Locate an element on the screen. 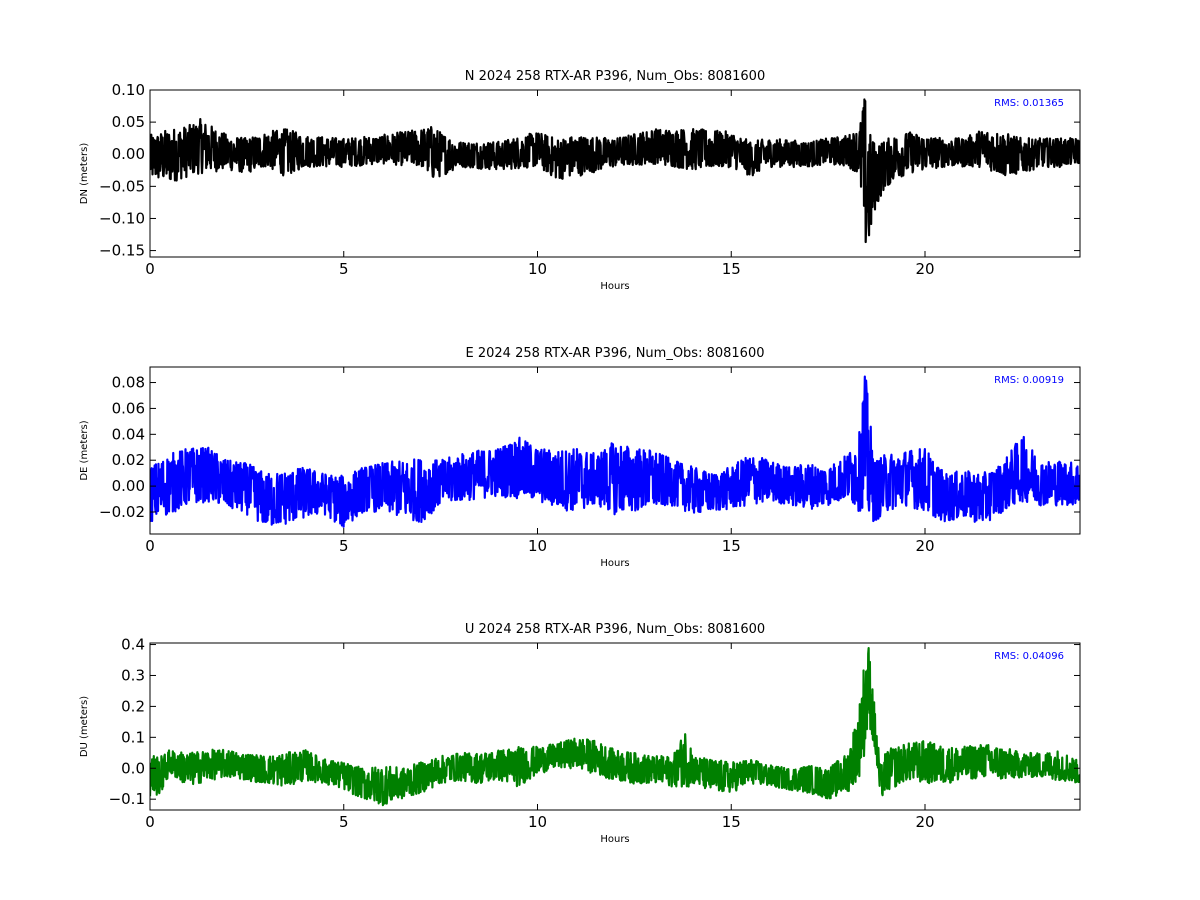 The image size is (1200, 900). chart-title: E 2024 258 RTX-AR P396, Num_Obs: 8081600 is located at coordinates (615, 353).